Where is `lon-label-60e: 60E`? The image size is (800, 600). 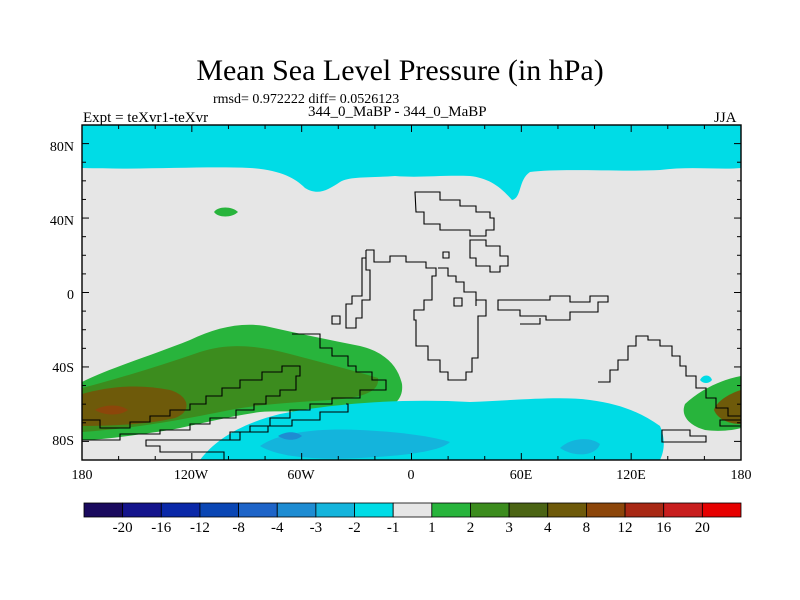 lon-label-60e: 60E is located at coordinates (521, 475).